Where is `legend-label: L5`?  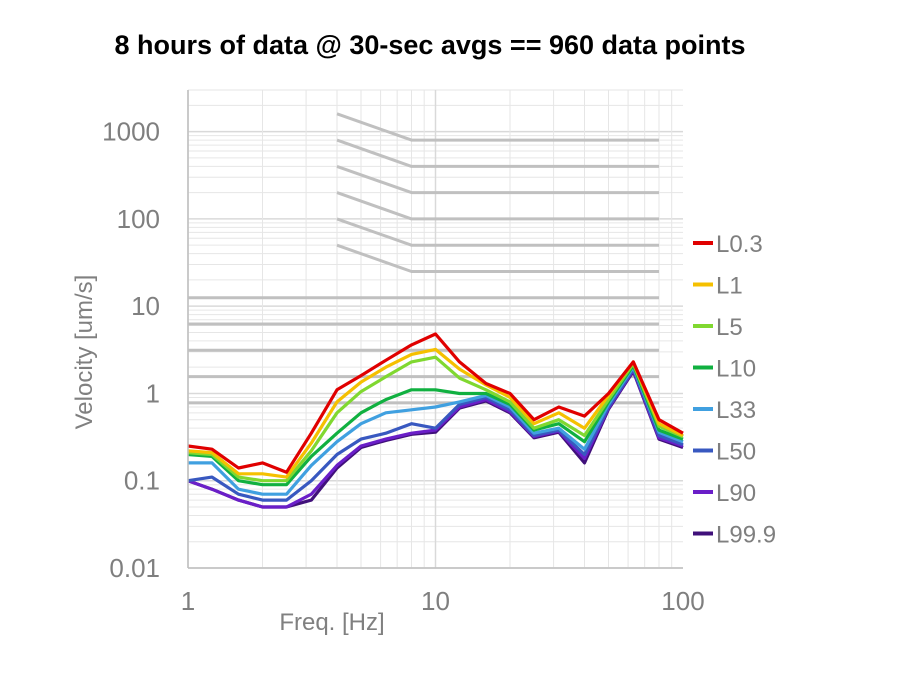 legend-label: L5 is located at coordinates (729, 327).